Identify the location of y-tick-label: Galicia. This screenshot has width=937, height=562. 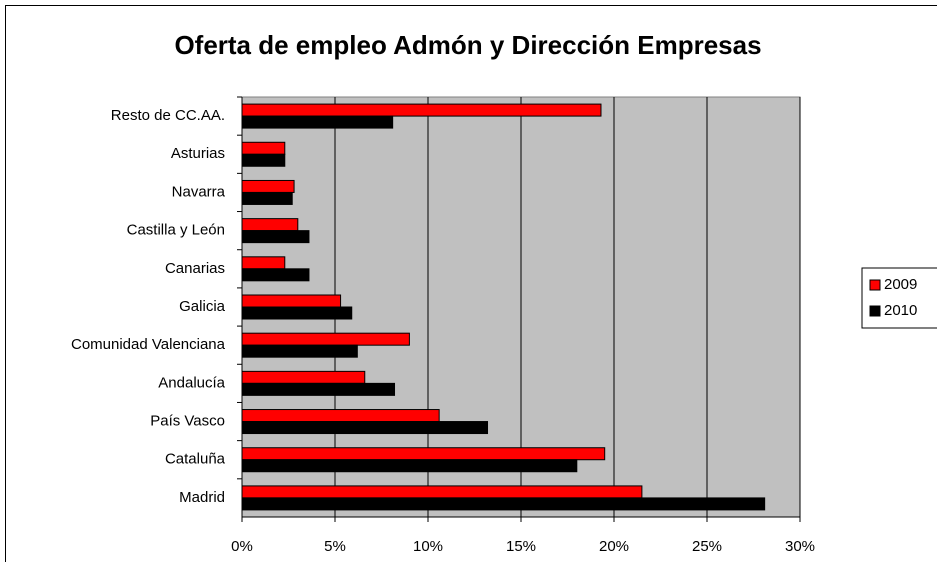
(202, 306).